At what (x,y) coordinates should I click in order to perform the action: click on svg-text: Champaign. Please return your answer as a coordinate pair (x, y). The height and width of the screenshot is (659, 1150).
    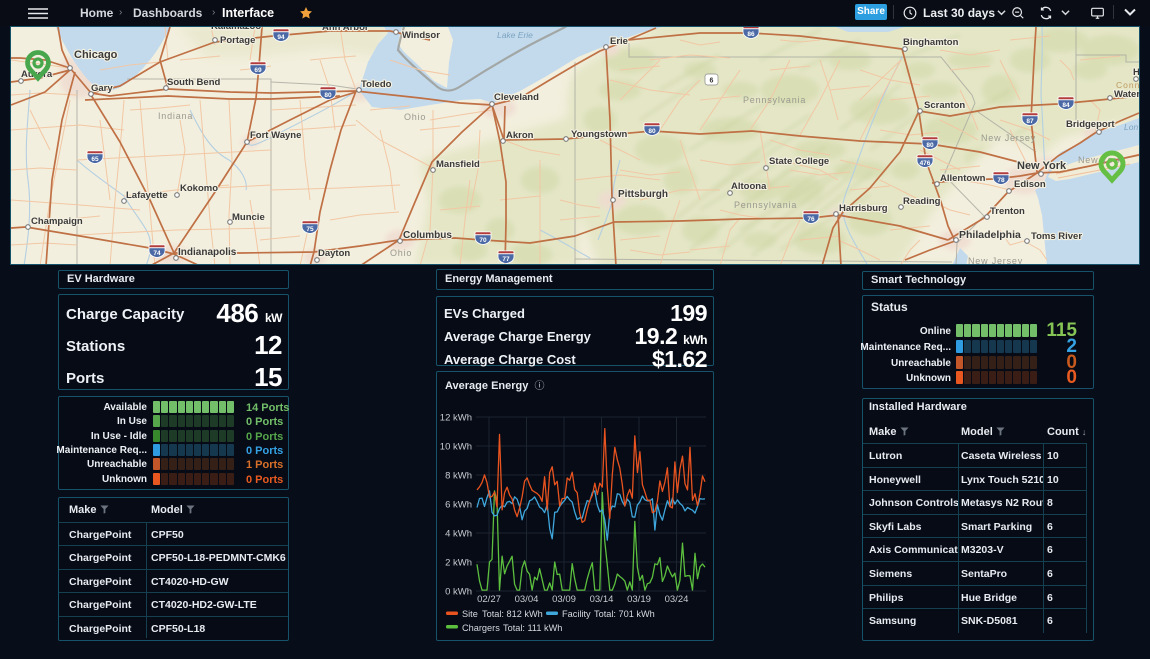
    Looking at the image, I should click on (57, 221).